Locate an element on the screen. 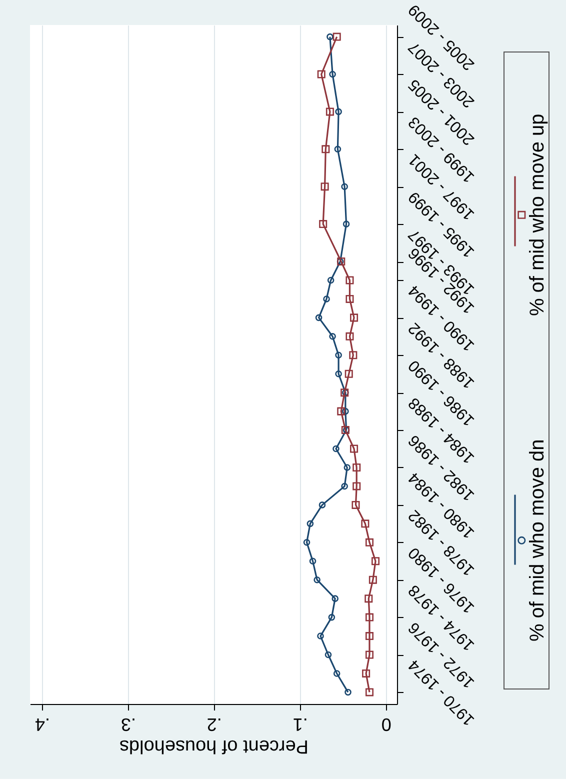  x-tick-label: .4 is located at coordinates (42, 724).